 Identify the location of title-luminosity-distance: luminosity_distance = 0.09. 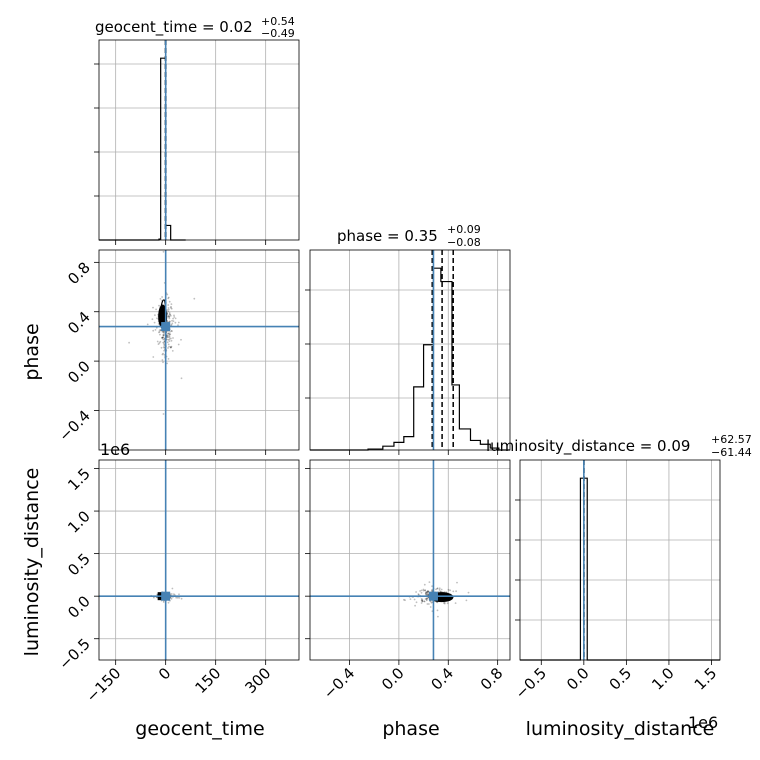
(588, 446).